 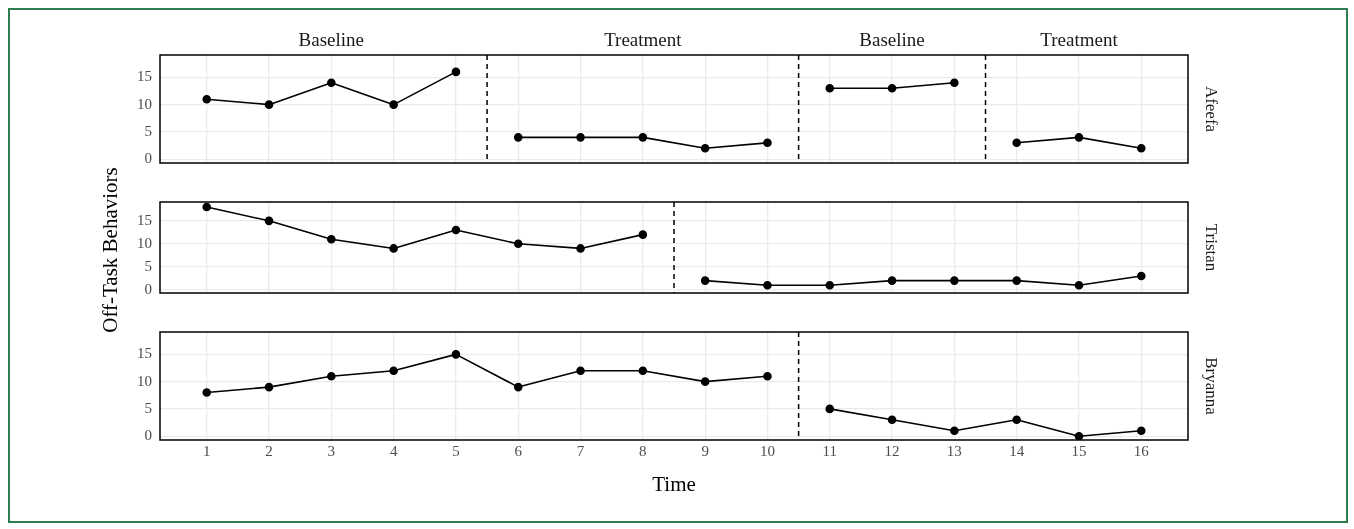 What do you see at coordinates (643, 450) in the screenshot?
I see `x-tick-label: 8` at bounding box center [643, 450].